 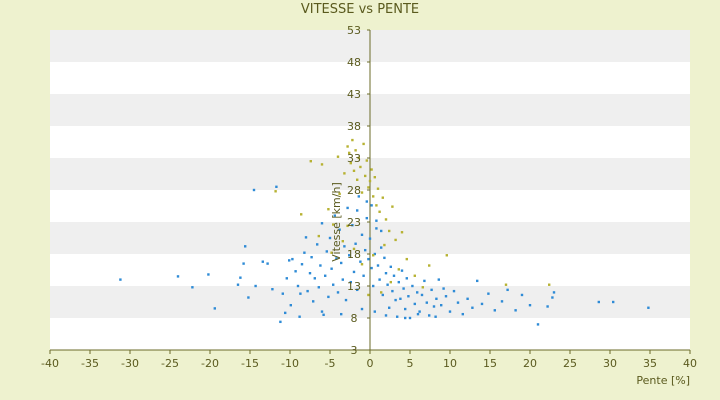 I want to click on y-tick-label: 38, so click(x=354, y=126).